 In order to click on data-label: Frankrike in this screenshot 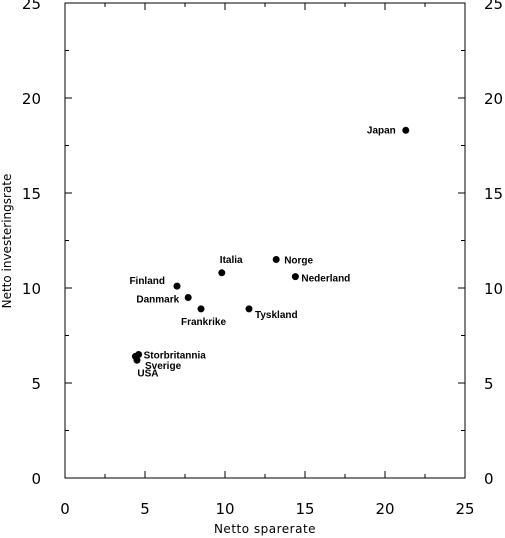, I will do `click(203, 322)`.